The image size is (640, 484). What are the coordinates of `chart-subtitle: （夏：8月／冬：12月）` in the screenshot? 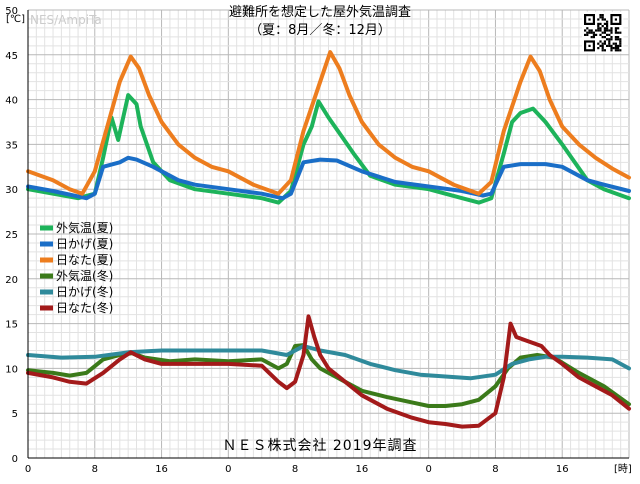 It's located at (320, 30).